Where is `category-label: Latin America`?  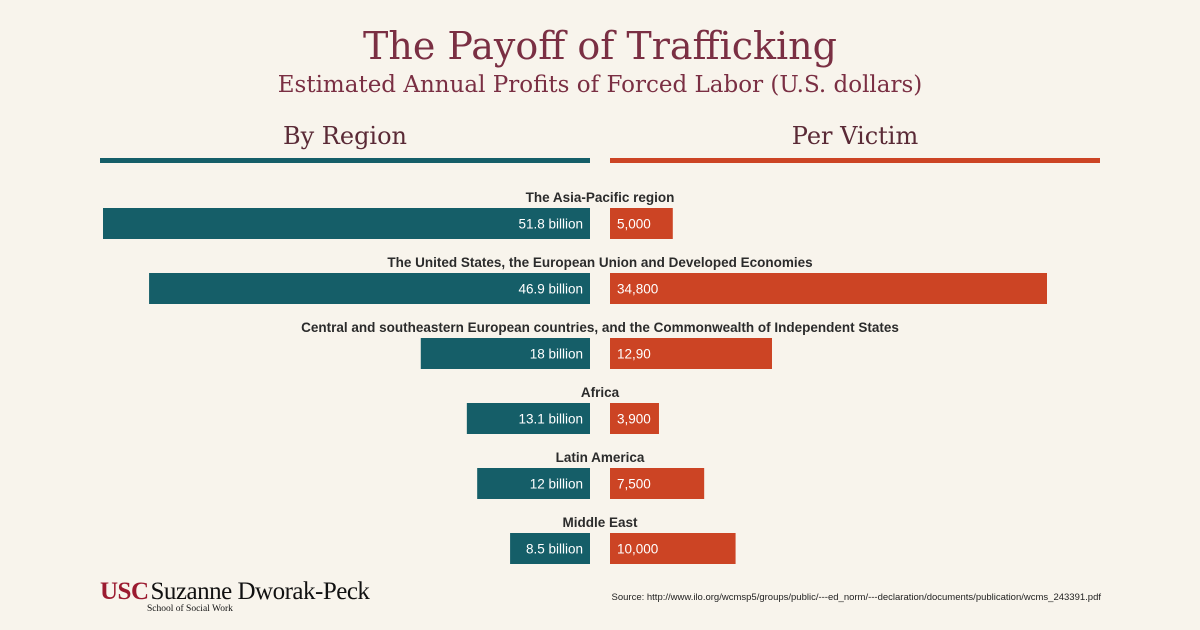 category-label: Latin America is located at coordinates (600, 457).